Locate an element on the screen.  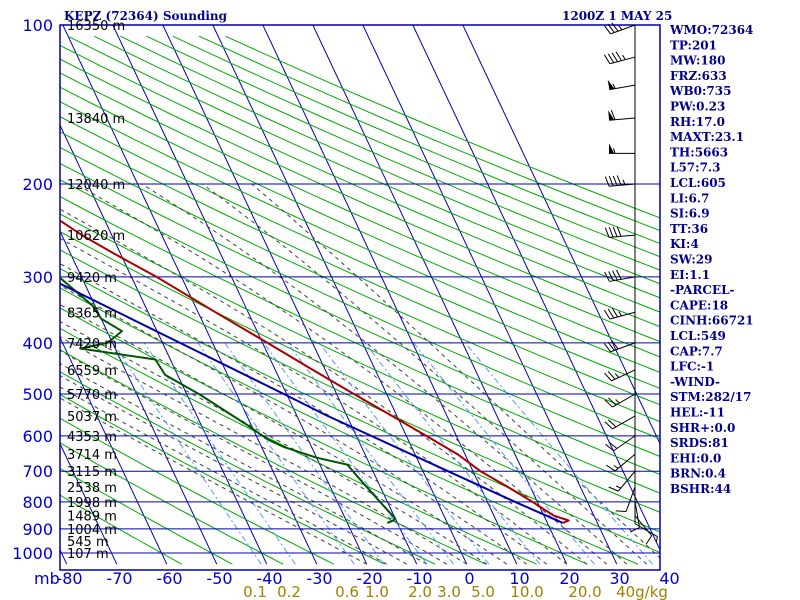
moist-adiabat-line is located at coordinates (224, 475).